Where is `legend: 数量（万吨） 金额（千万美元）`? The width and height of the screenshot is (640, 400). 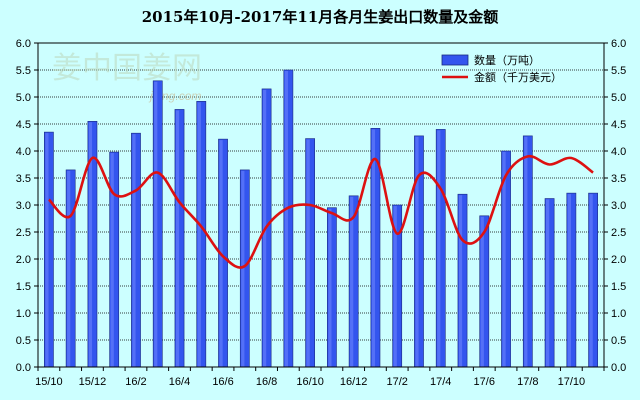 legend: 数量（万吨） 金额（千万美元） is located at coordinates (501, 69).